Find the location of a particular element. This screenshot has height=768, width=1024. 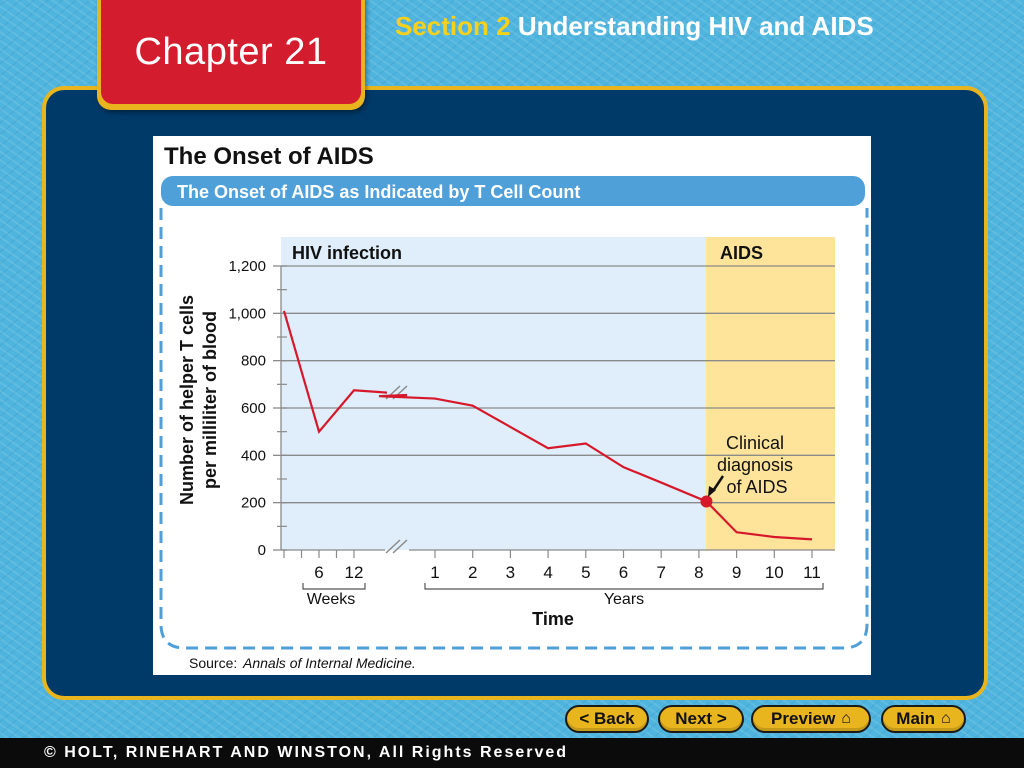

annotation-line1: Clinical is located at coordinates (755, 443).